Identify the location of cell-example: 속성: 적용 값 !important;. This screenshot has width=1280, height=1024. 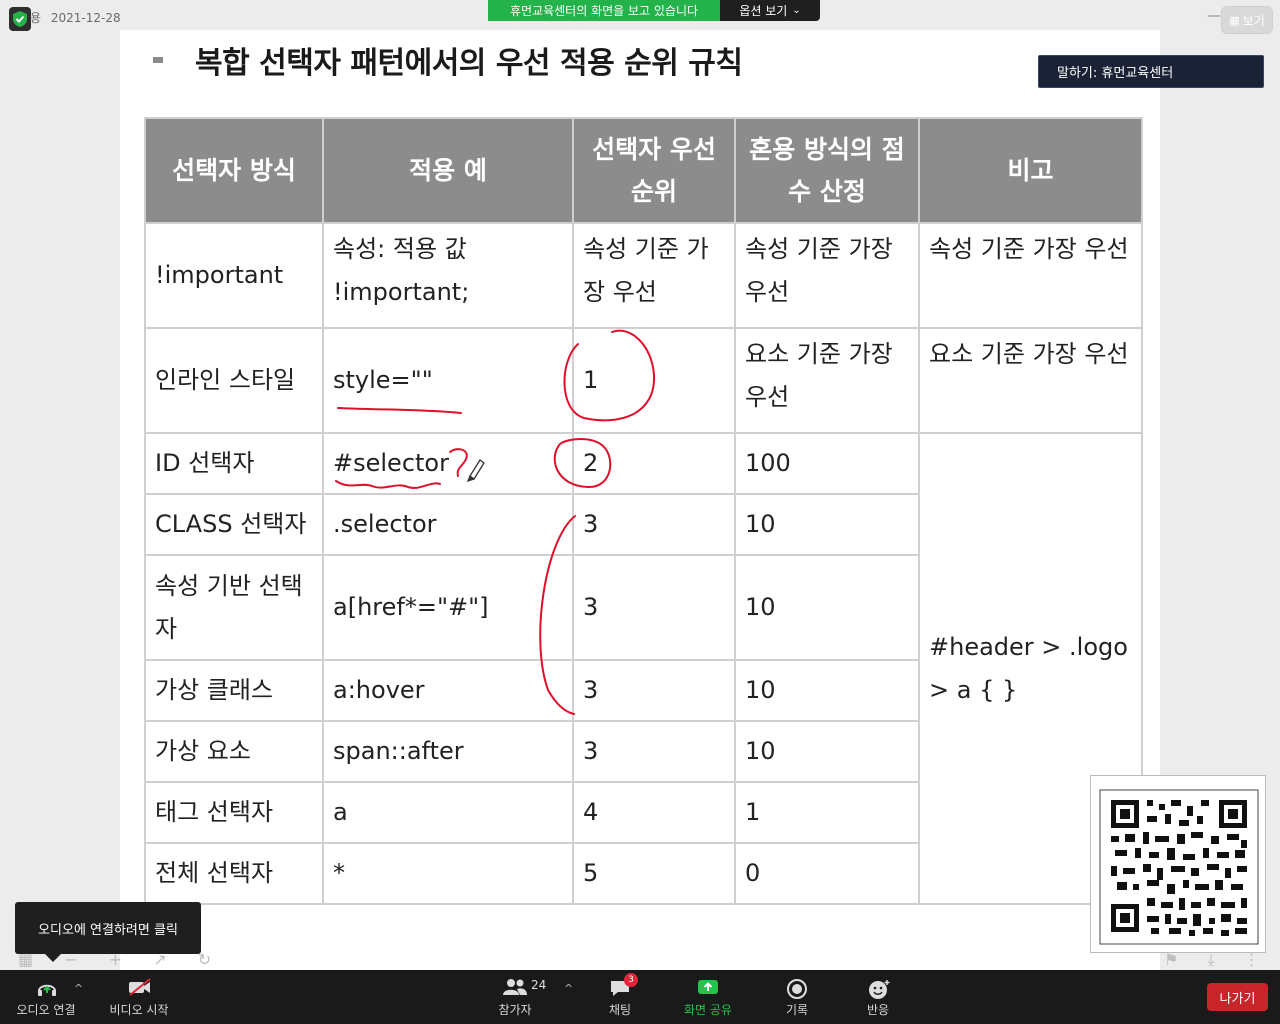
(448, 275).